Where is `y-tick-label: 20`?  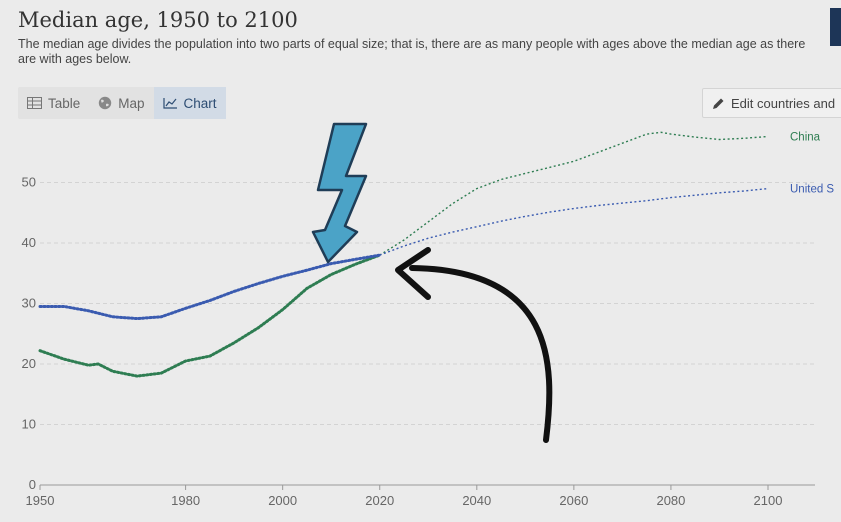 y-tick-label: 20 is located at coordinates (29, 363).